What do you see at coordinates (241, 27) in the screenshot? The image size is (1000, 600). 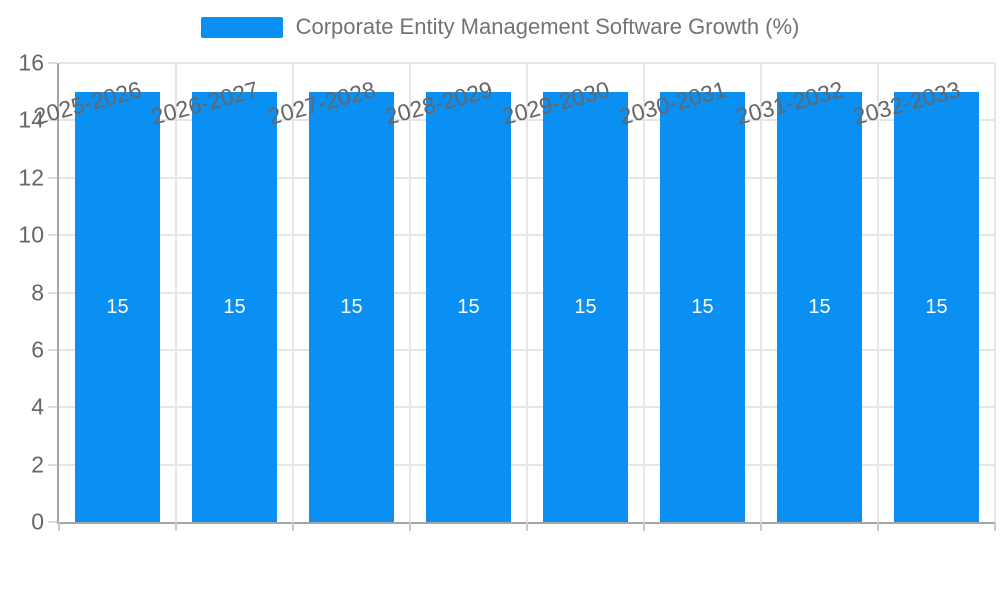 I see `legend-color-marker` at bounding box center [241, 27].